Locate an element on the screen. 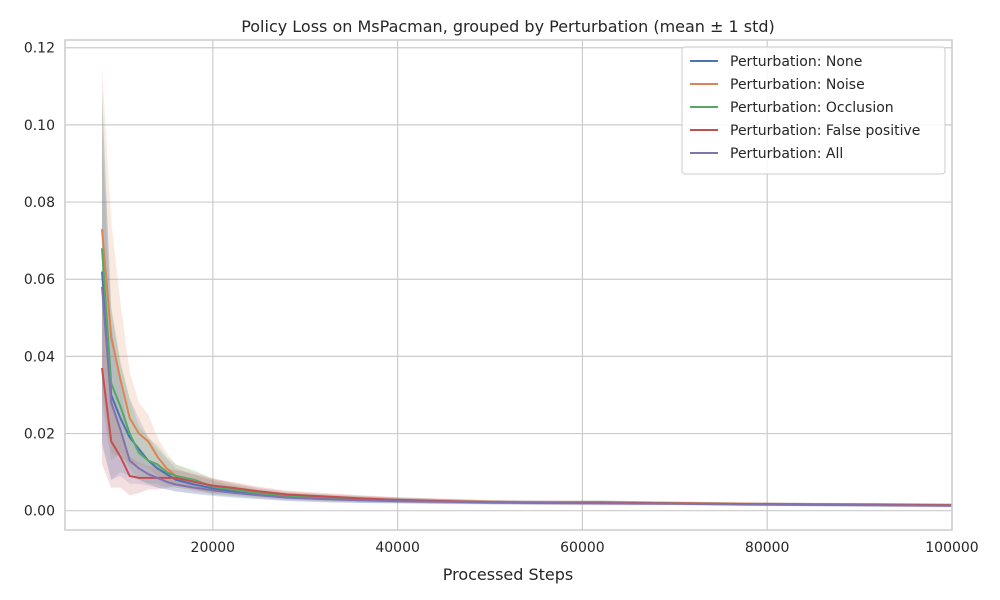 The width and height of the screenshot is (1000, 600). legend-entry: Perturbation: False positive is located at coordinates (825, 131).